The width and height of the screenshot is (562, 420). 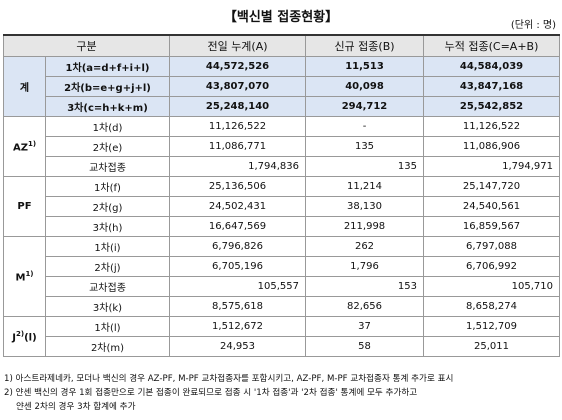 I want to click on value-cell: 8,575,618, so click(x=237, y=306).